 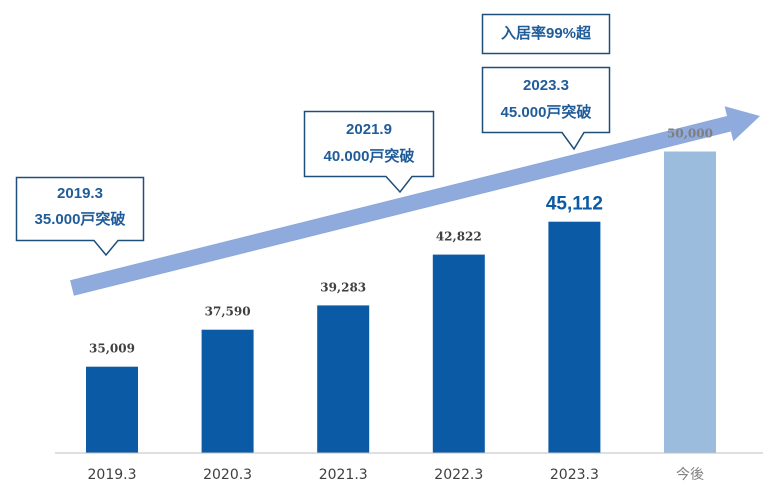 I want to click on callout-2023: 2023.3 45.000戸突破, so click(x=546, y=108).